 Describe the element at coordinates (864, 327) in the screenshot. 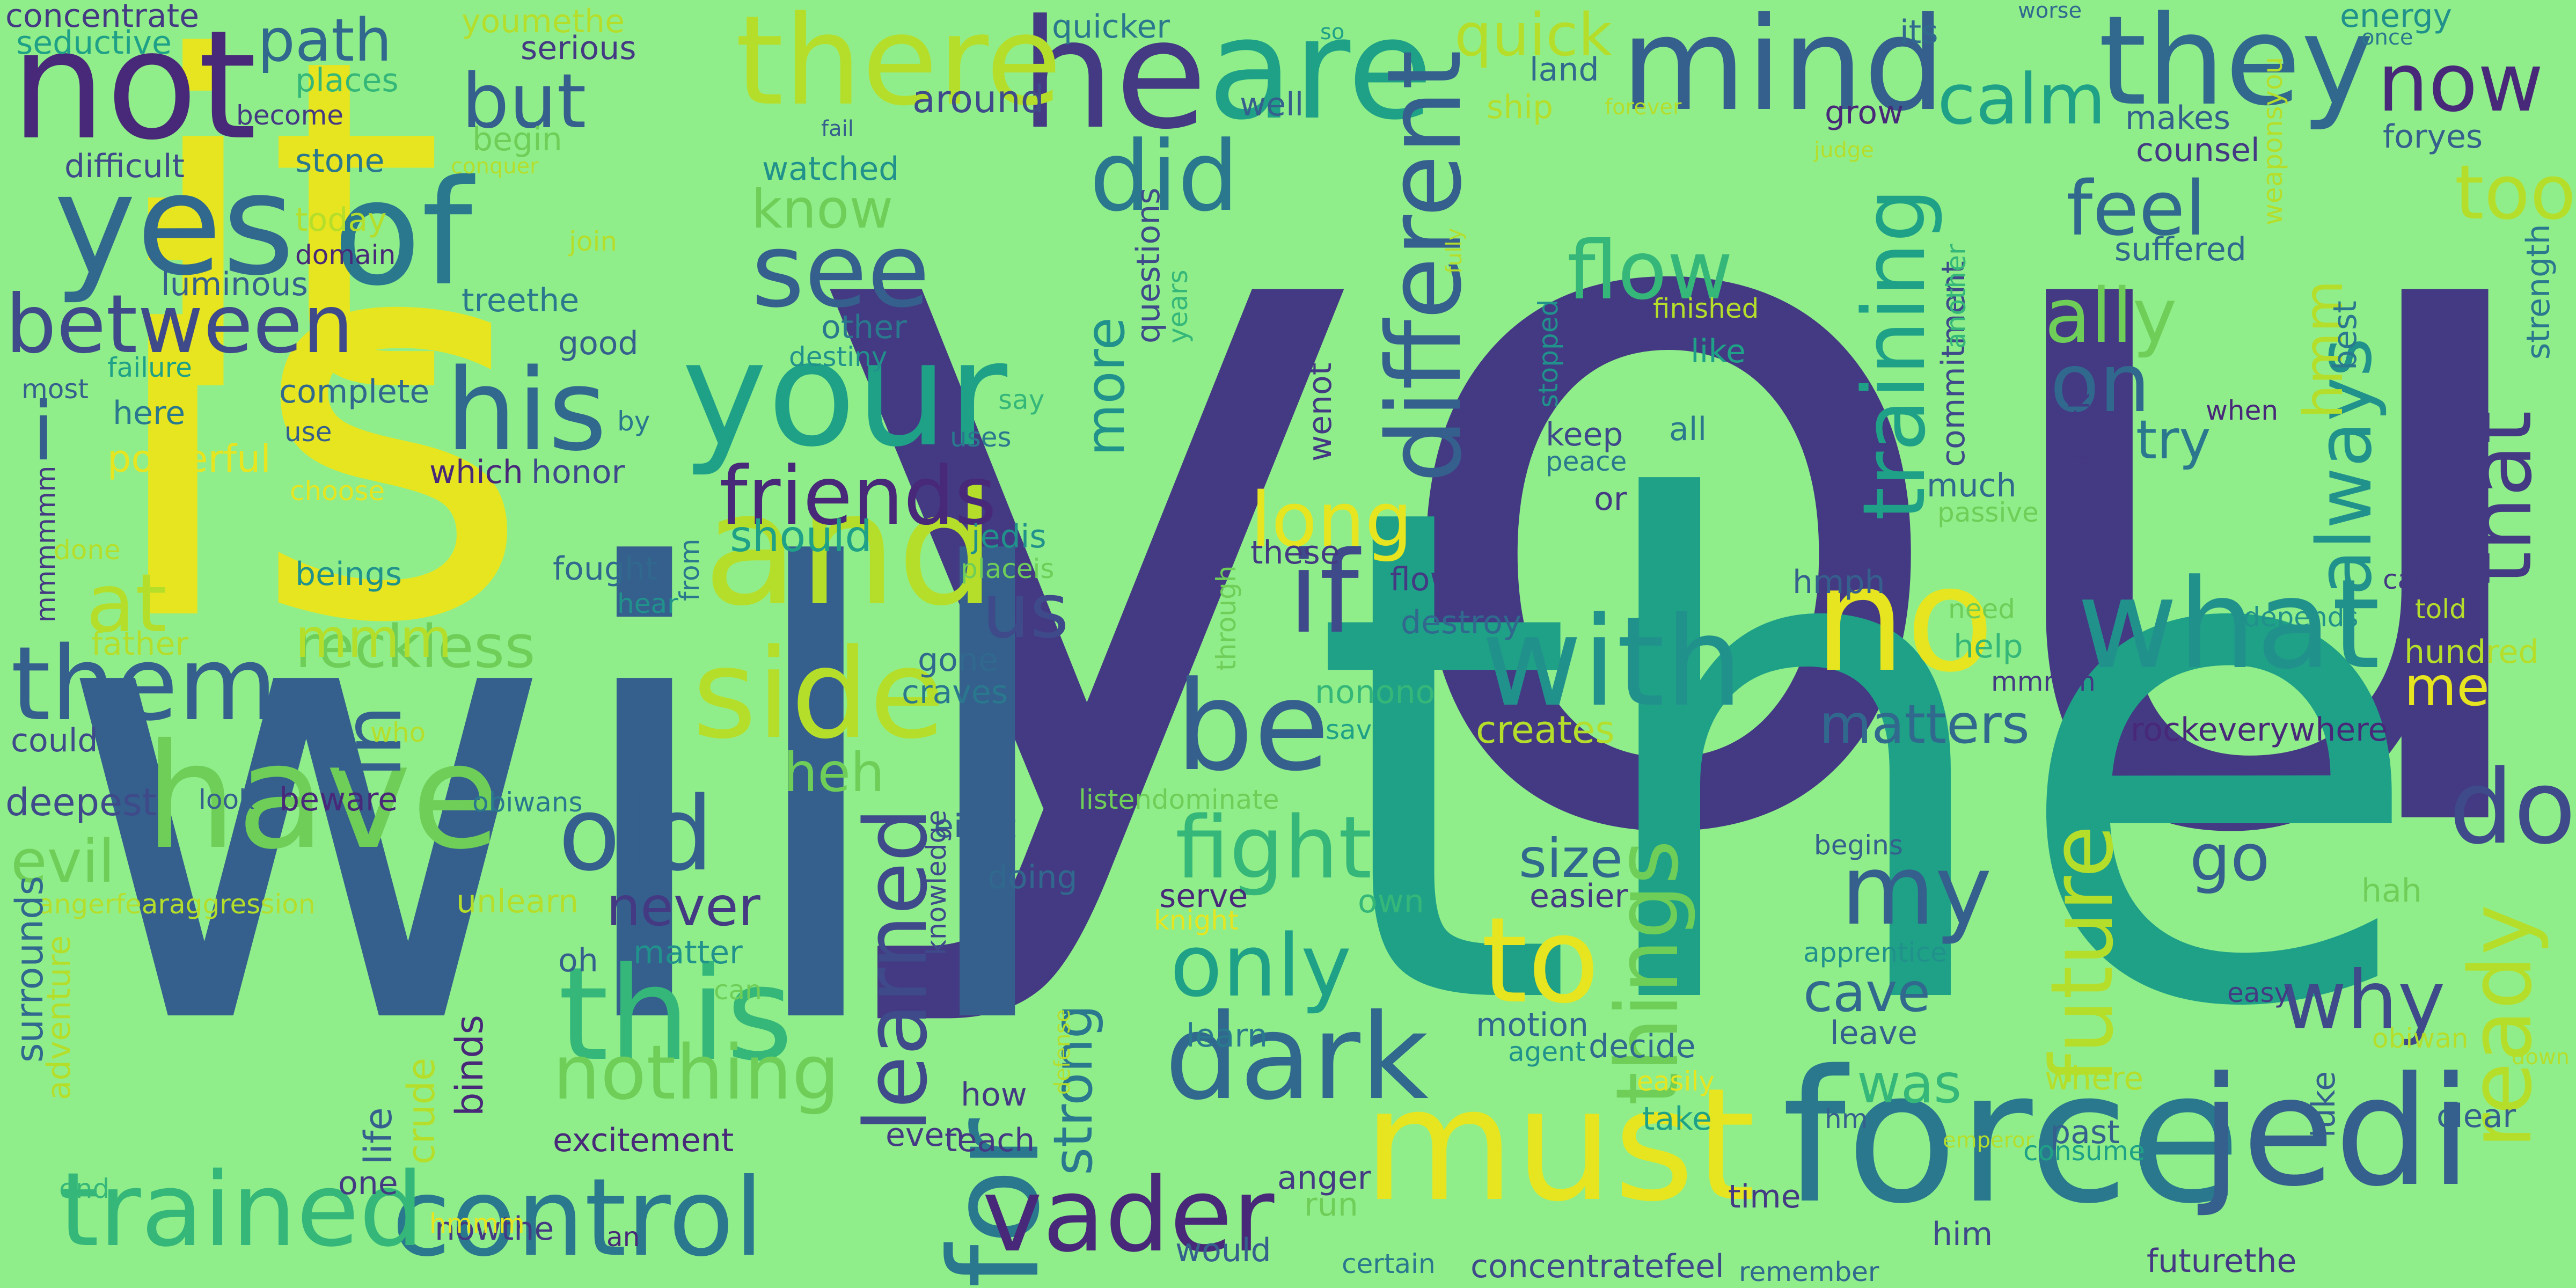

I see `word-other: other` at that location.